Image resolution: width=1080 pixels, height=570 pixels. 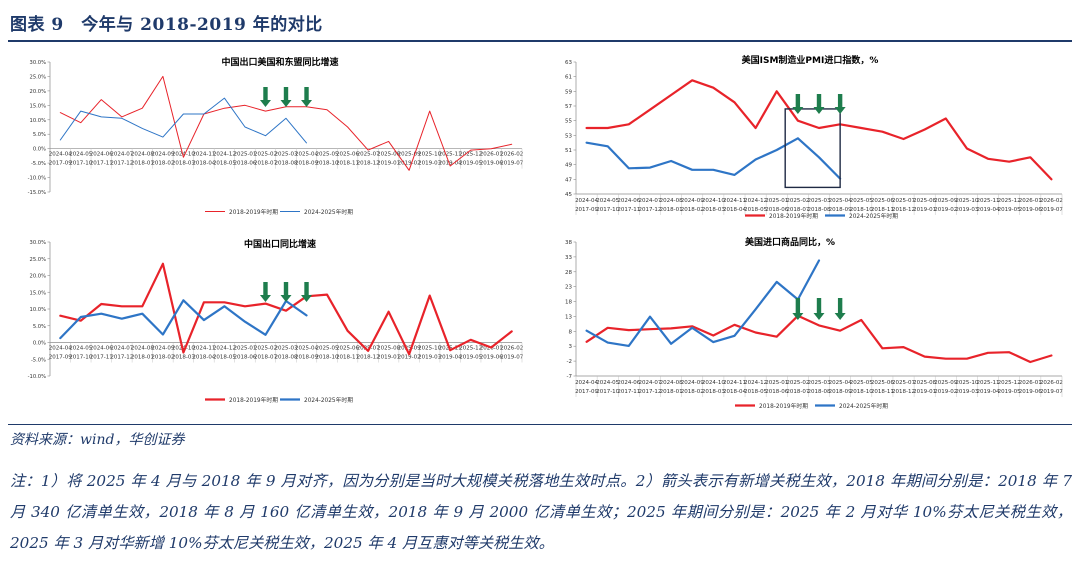 I want to click on series-line-red, so click(x=819, y=130).